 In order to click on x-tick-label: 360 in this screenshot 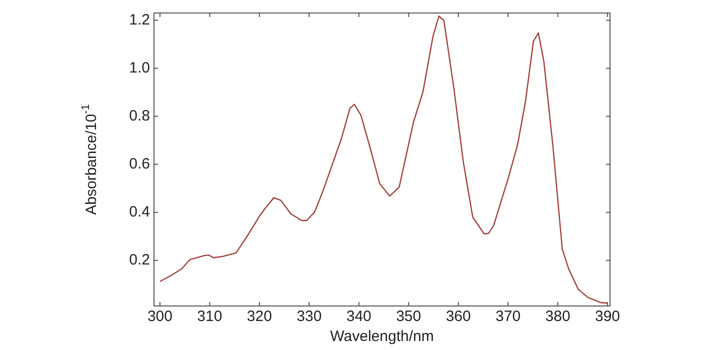, I will do `click(458, 317)`.